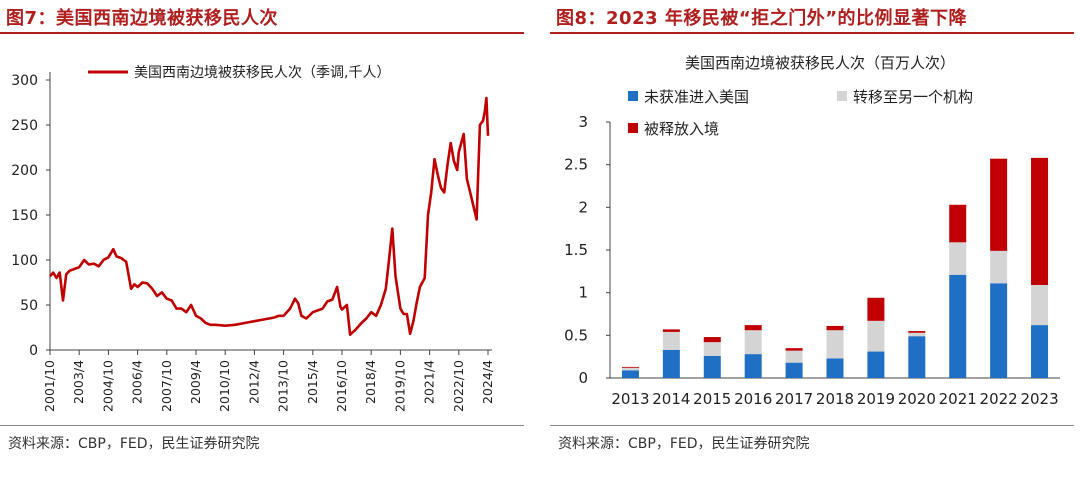 Image resolution: width=1080 pixels, height=478 pixels. What do you see at coordinates (812, 425) in the screenshot?
I see `figure-8-bottom-rule` at bounding box center [812, 425].